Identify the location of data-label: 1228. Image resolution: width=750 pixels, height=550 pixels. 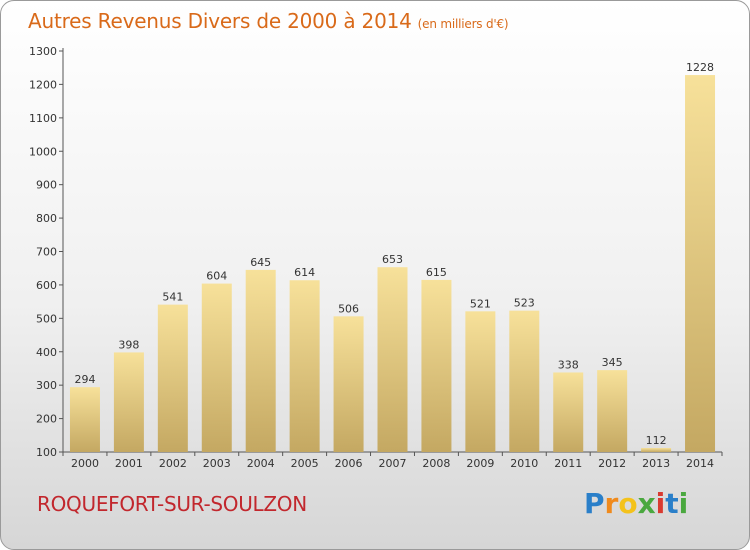
(700, 67).